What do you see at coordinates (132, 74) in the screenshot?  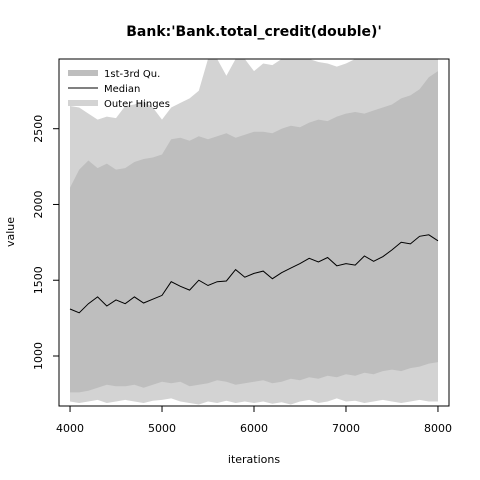 I see `legend-label-quartile: 1st-3rd Qu.` at bounding box center [132, 74].